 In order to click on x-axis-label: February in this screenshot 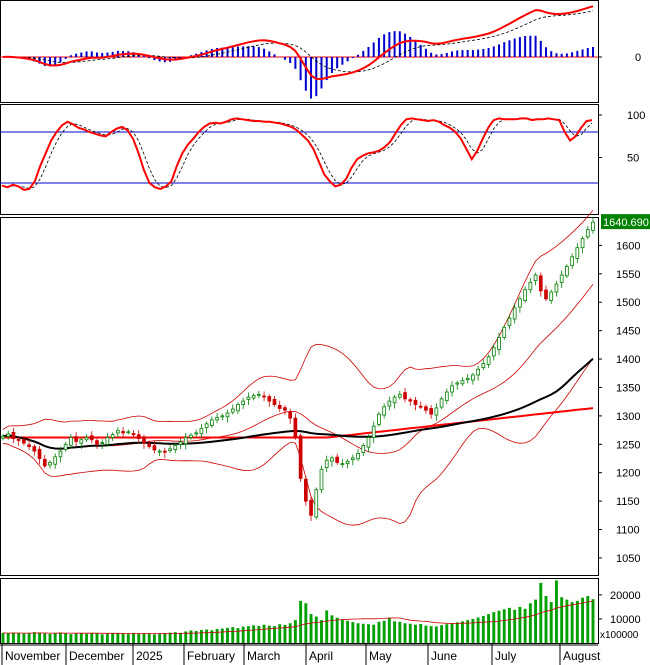, I will do `click(211, 656)`.